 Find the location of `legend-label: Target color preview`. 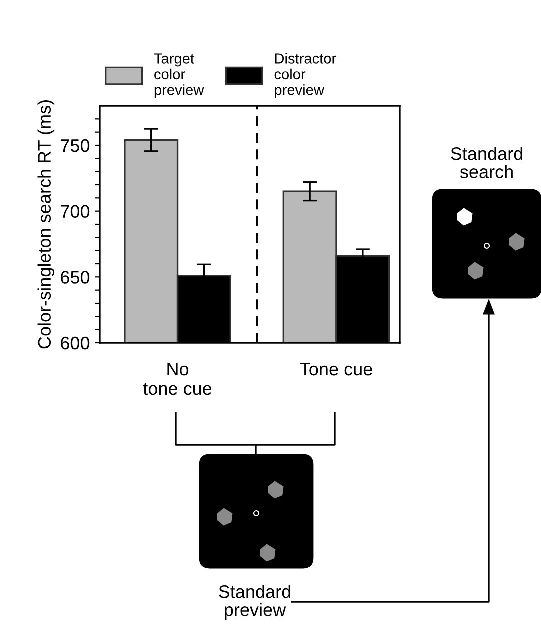

legend-label: Target color preview is located at coordinates (179, 76).